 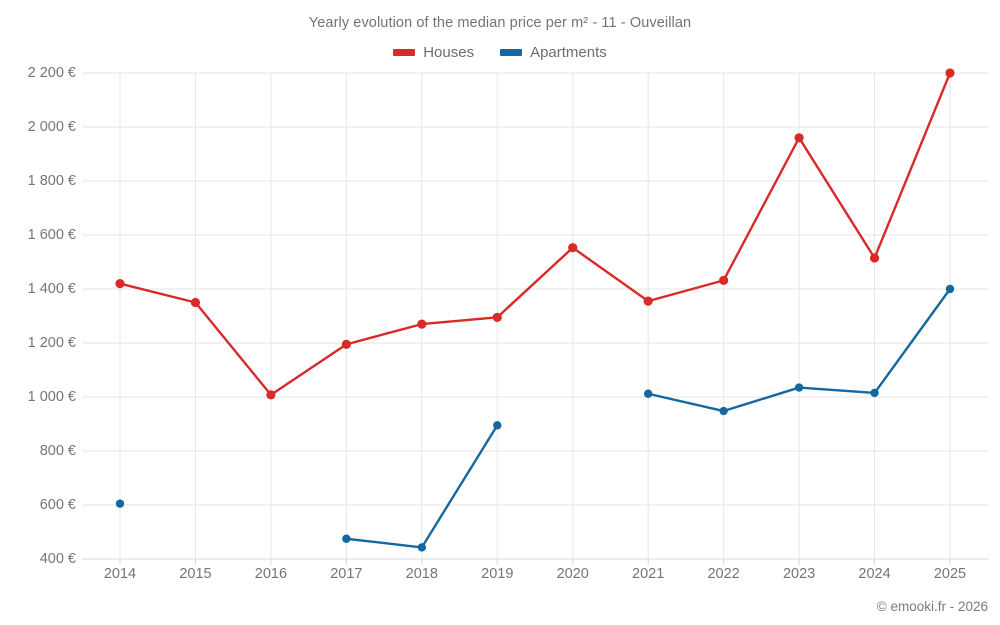 I want to click on x-tick-label-2024: 2024, so click(x=874, y=574).